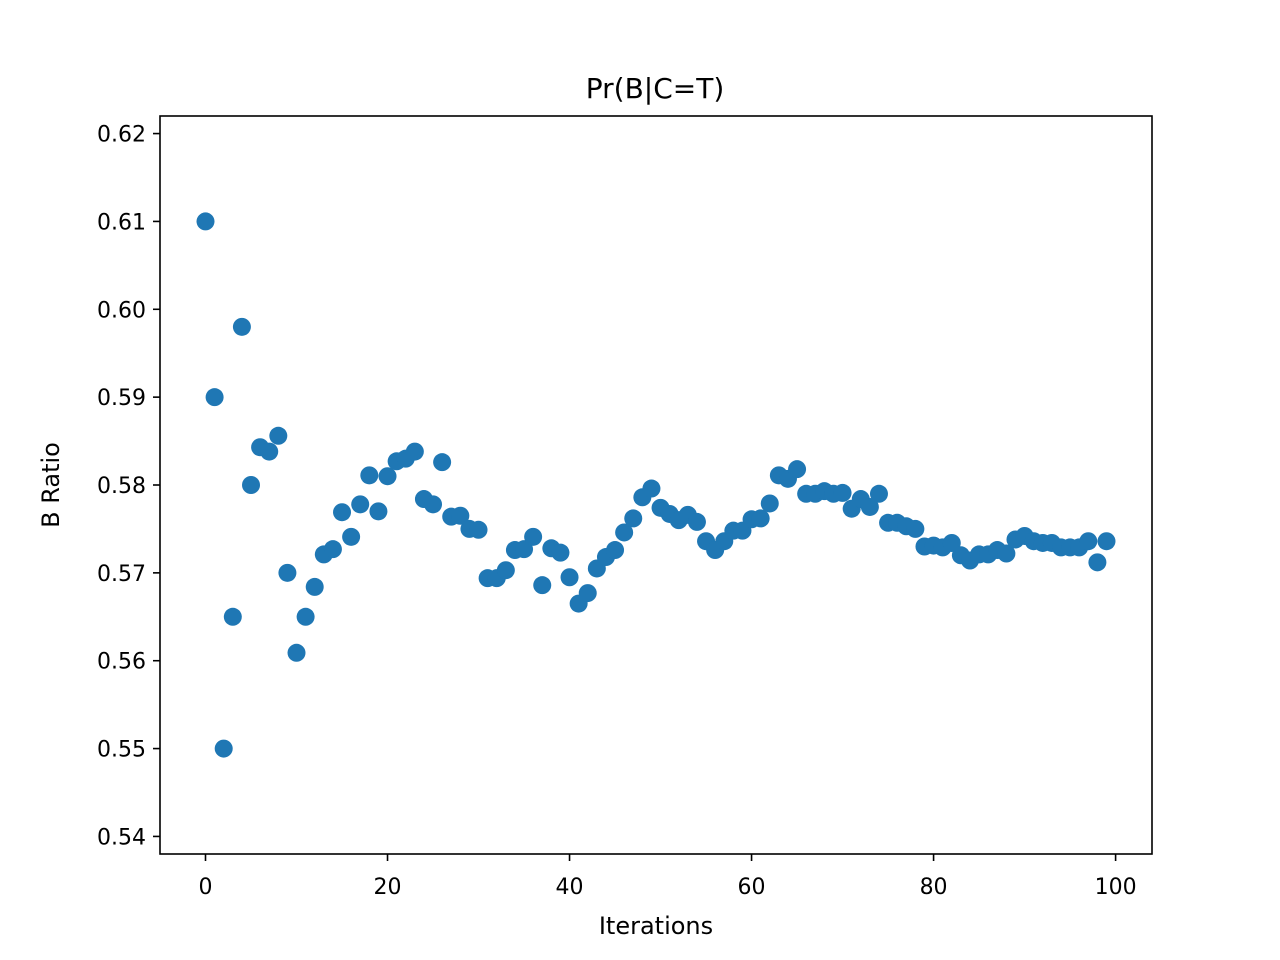 Image resolution: width=1280 pixels, height=960 pixels. I want to click on x-axis-label: Iterations, so click(656, 926).